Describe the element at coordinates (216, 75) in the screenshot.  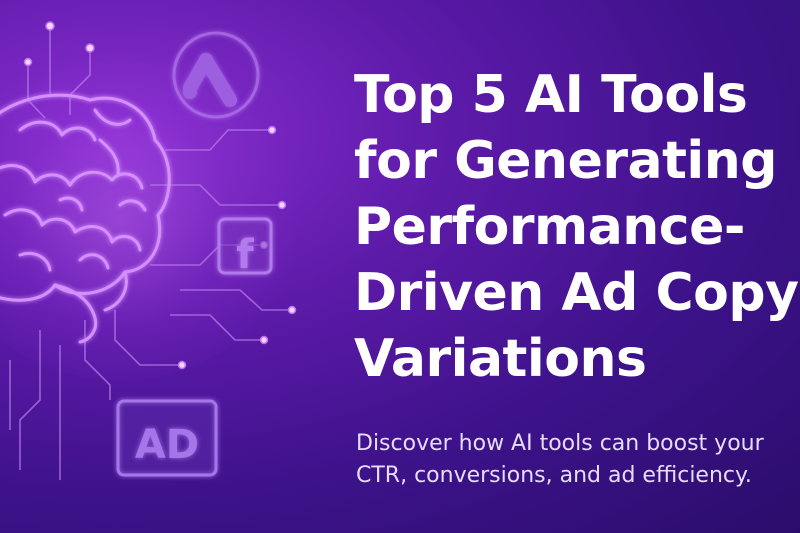
I see `google-ads-logo-icon` at that location.